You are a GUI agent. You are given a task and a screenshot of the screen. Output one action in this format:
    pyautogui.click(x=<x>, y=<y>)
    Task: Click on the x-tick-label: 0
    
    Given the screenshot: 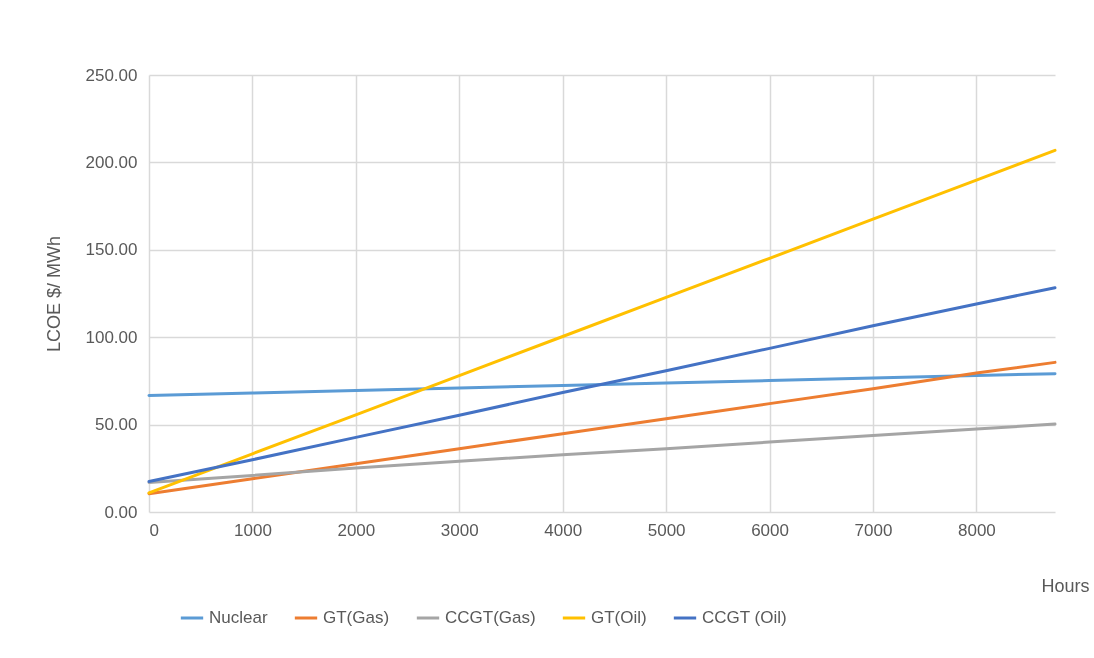 What is the action you would take?
    pyautogui.click(x=154, y=530)
    